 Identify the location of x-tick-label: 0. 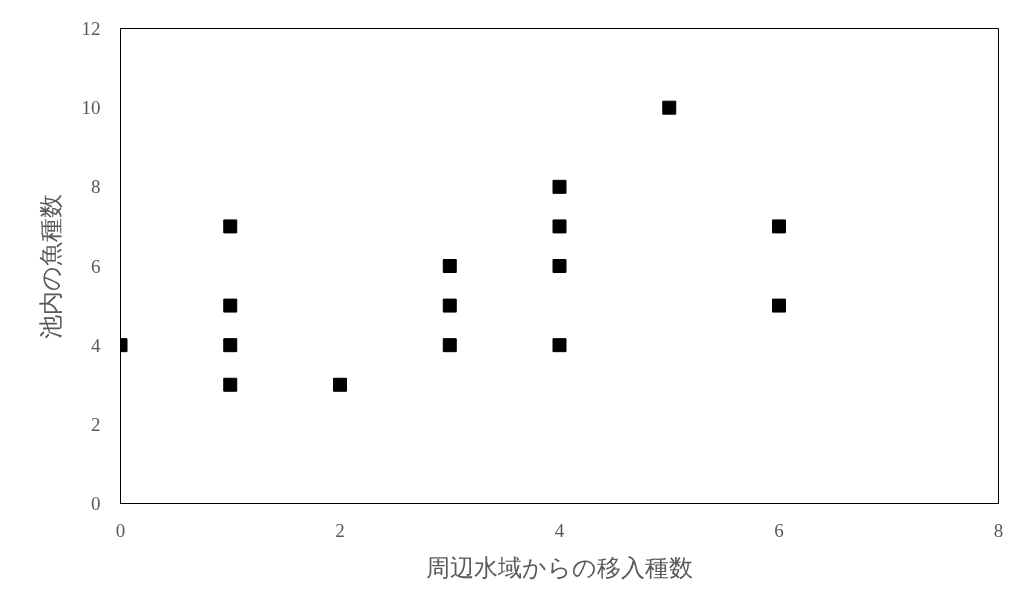
(120, 530).